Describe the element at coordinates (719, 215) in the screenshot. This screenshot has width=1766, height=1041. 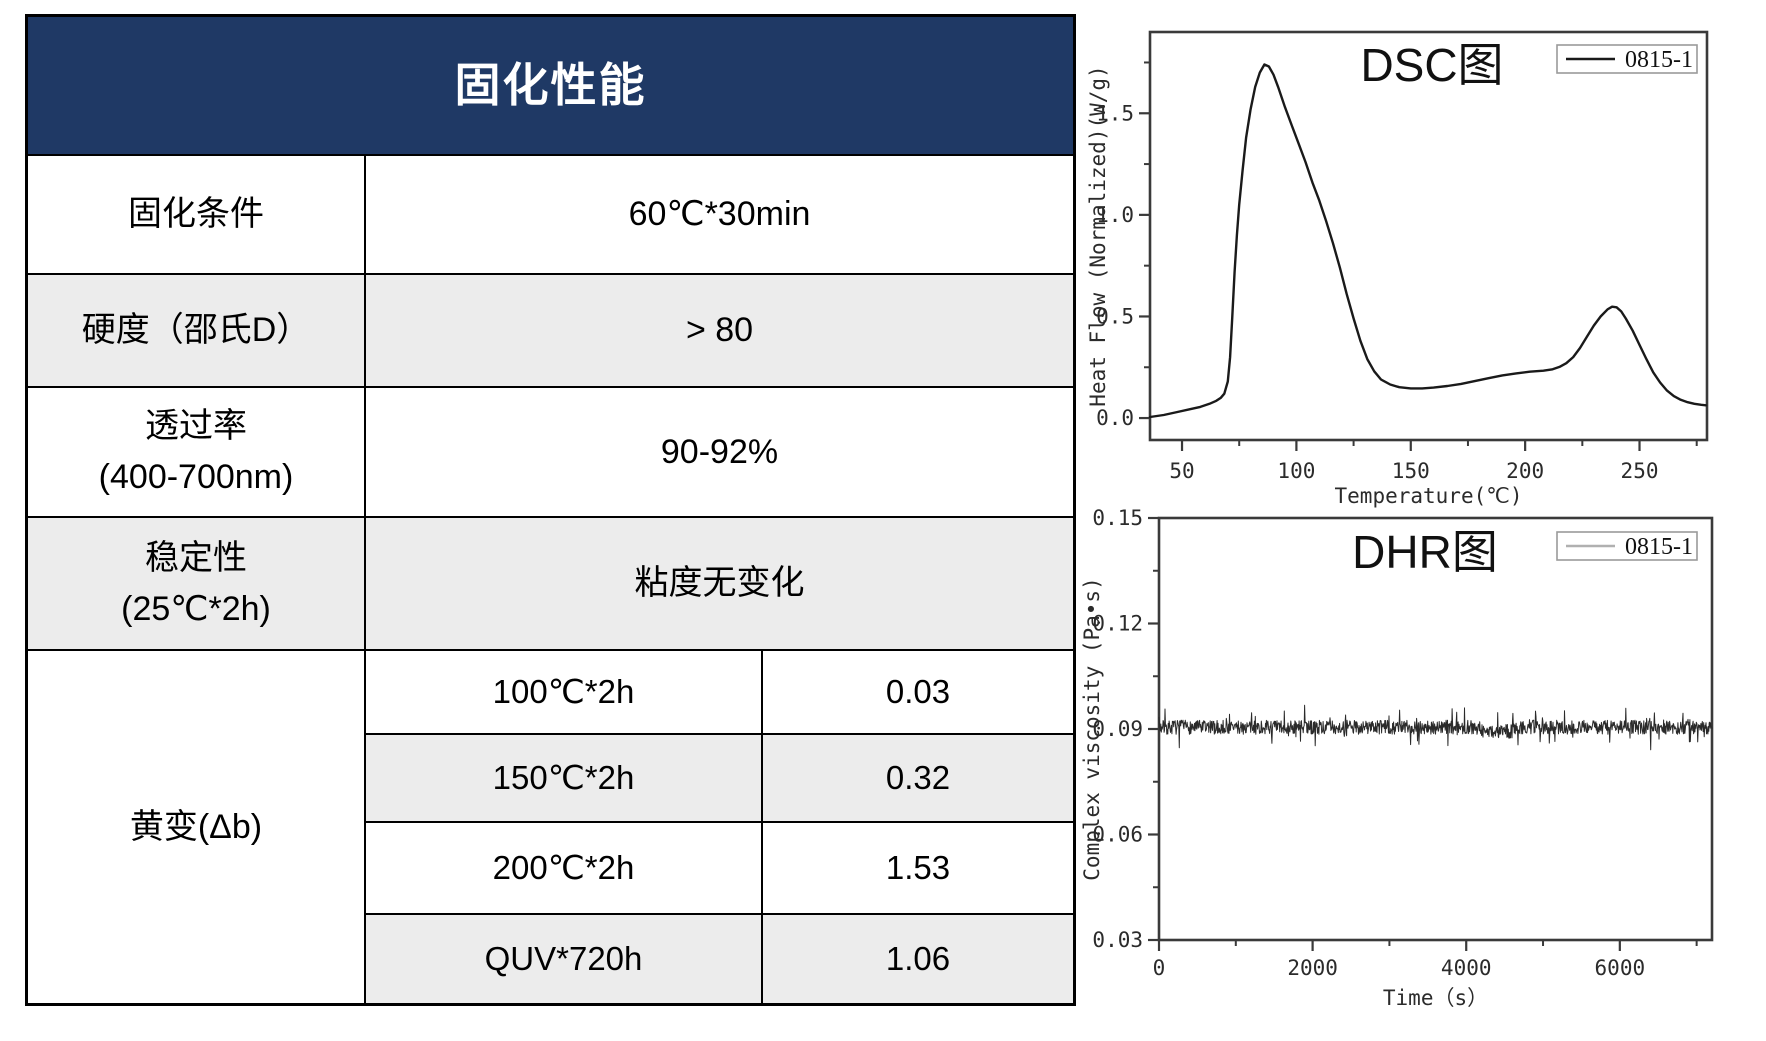
I see `row-value-curing-condition: 60℃*30min` at that location.